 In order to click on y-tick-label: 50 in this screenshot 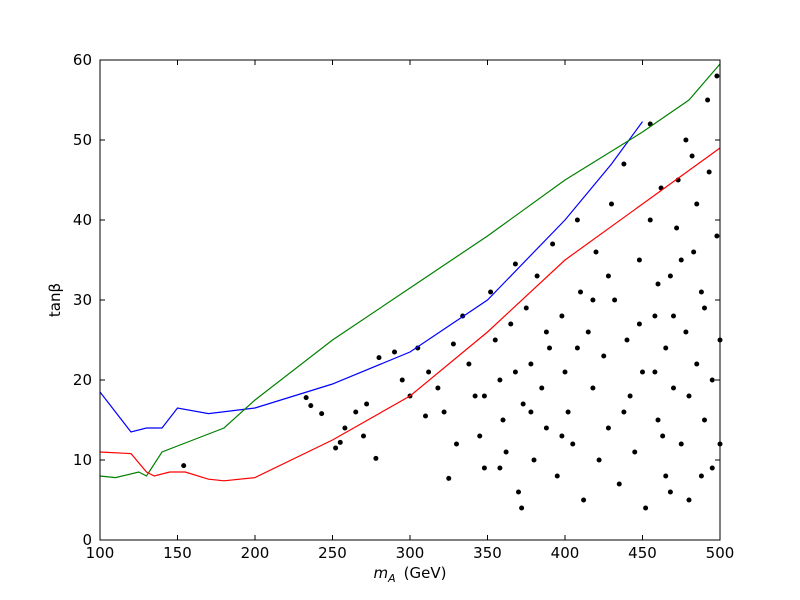, I will do `click(82, 140)`.